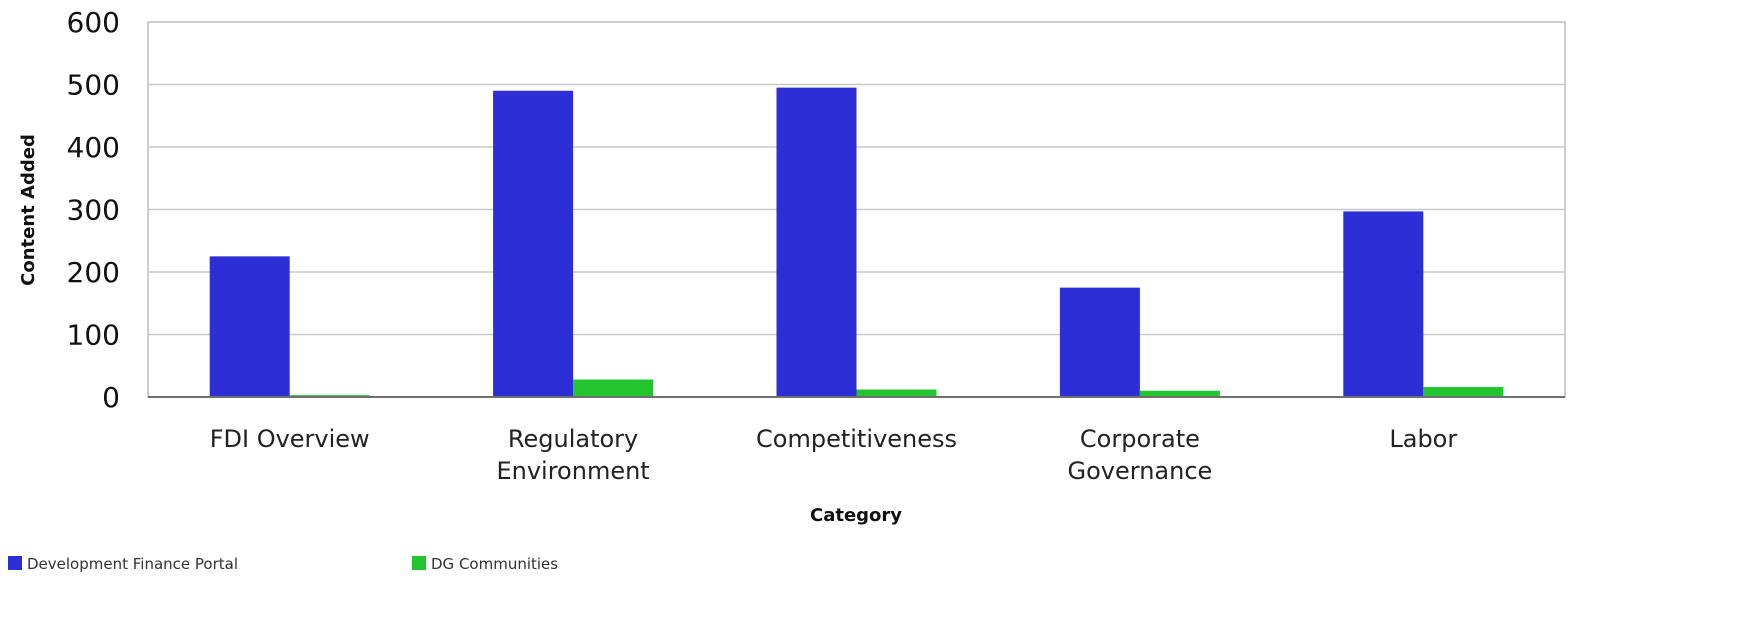 This screenshot has width=1745, height=636. What do you see at coordinates (1140, 471) in the screenshot?
I see `x-tick-label: Governance` at bounding box center [1140, 471].